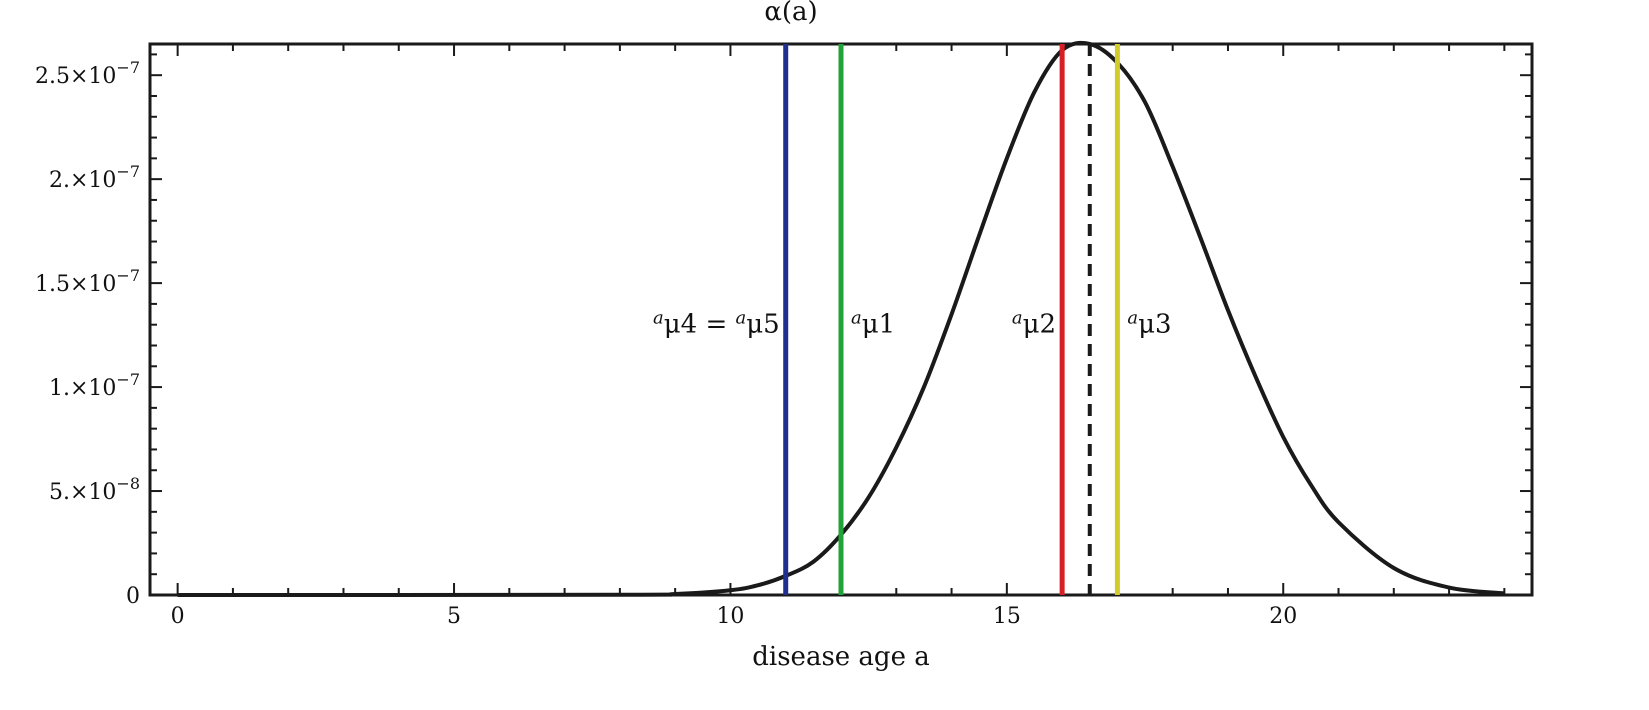 The image size is (1649, 710). I want to click on vertical-line-label: aμ3, so click(1149, 324).